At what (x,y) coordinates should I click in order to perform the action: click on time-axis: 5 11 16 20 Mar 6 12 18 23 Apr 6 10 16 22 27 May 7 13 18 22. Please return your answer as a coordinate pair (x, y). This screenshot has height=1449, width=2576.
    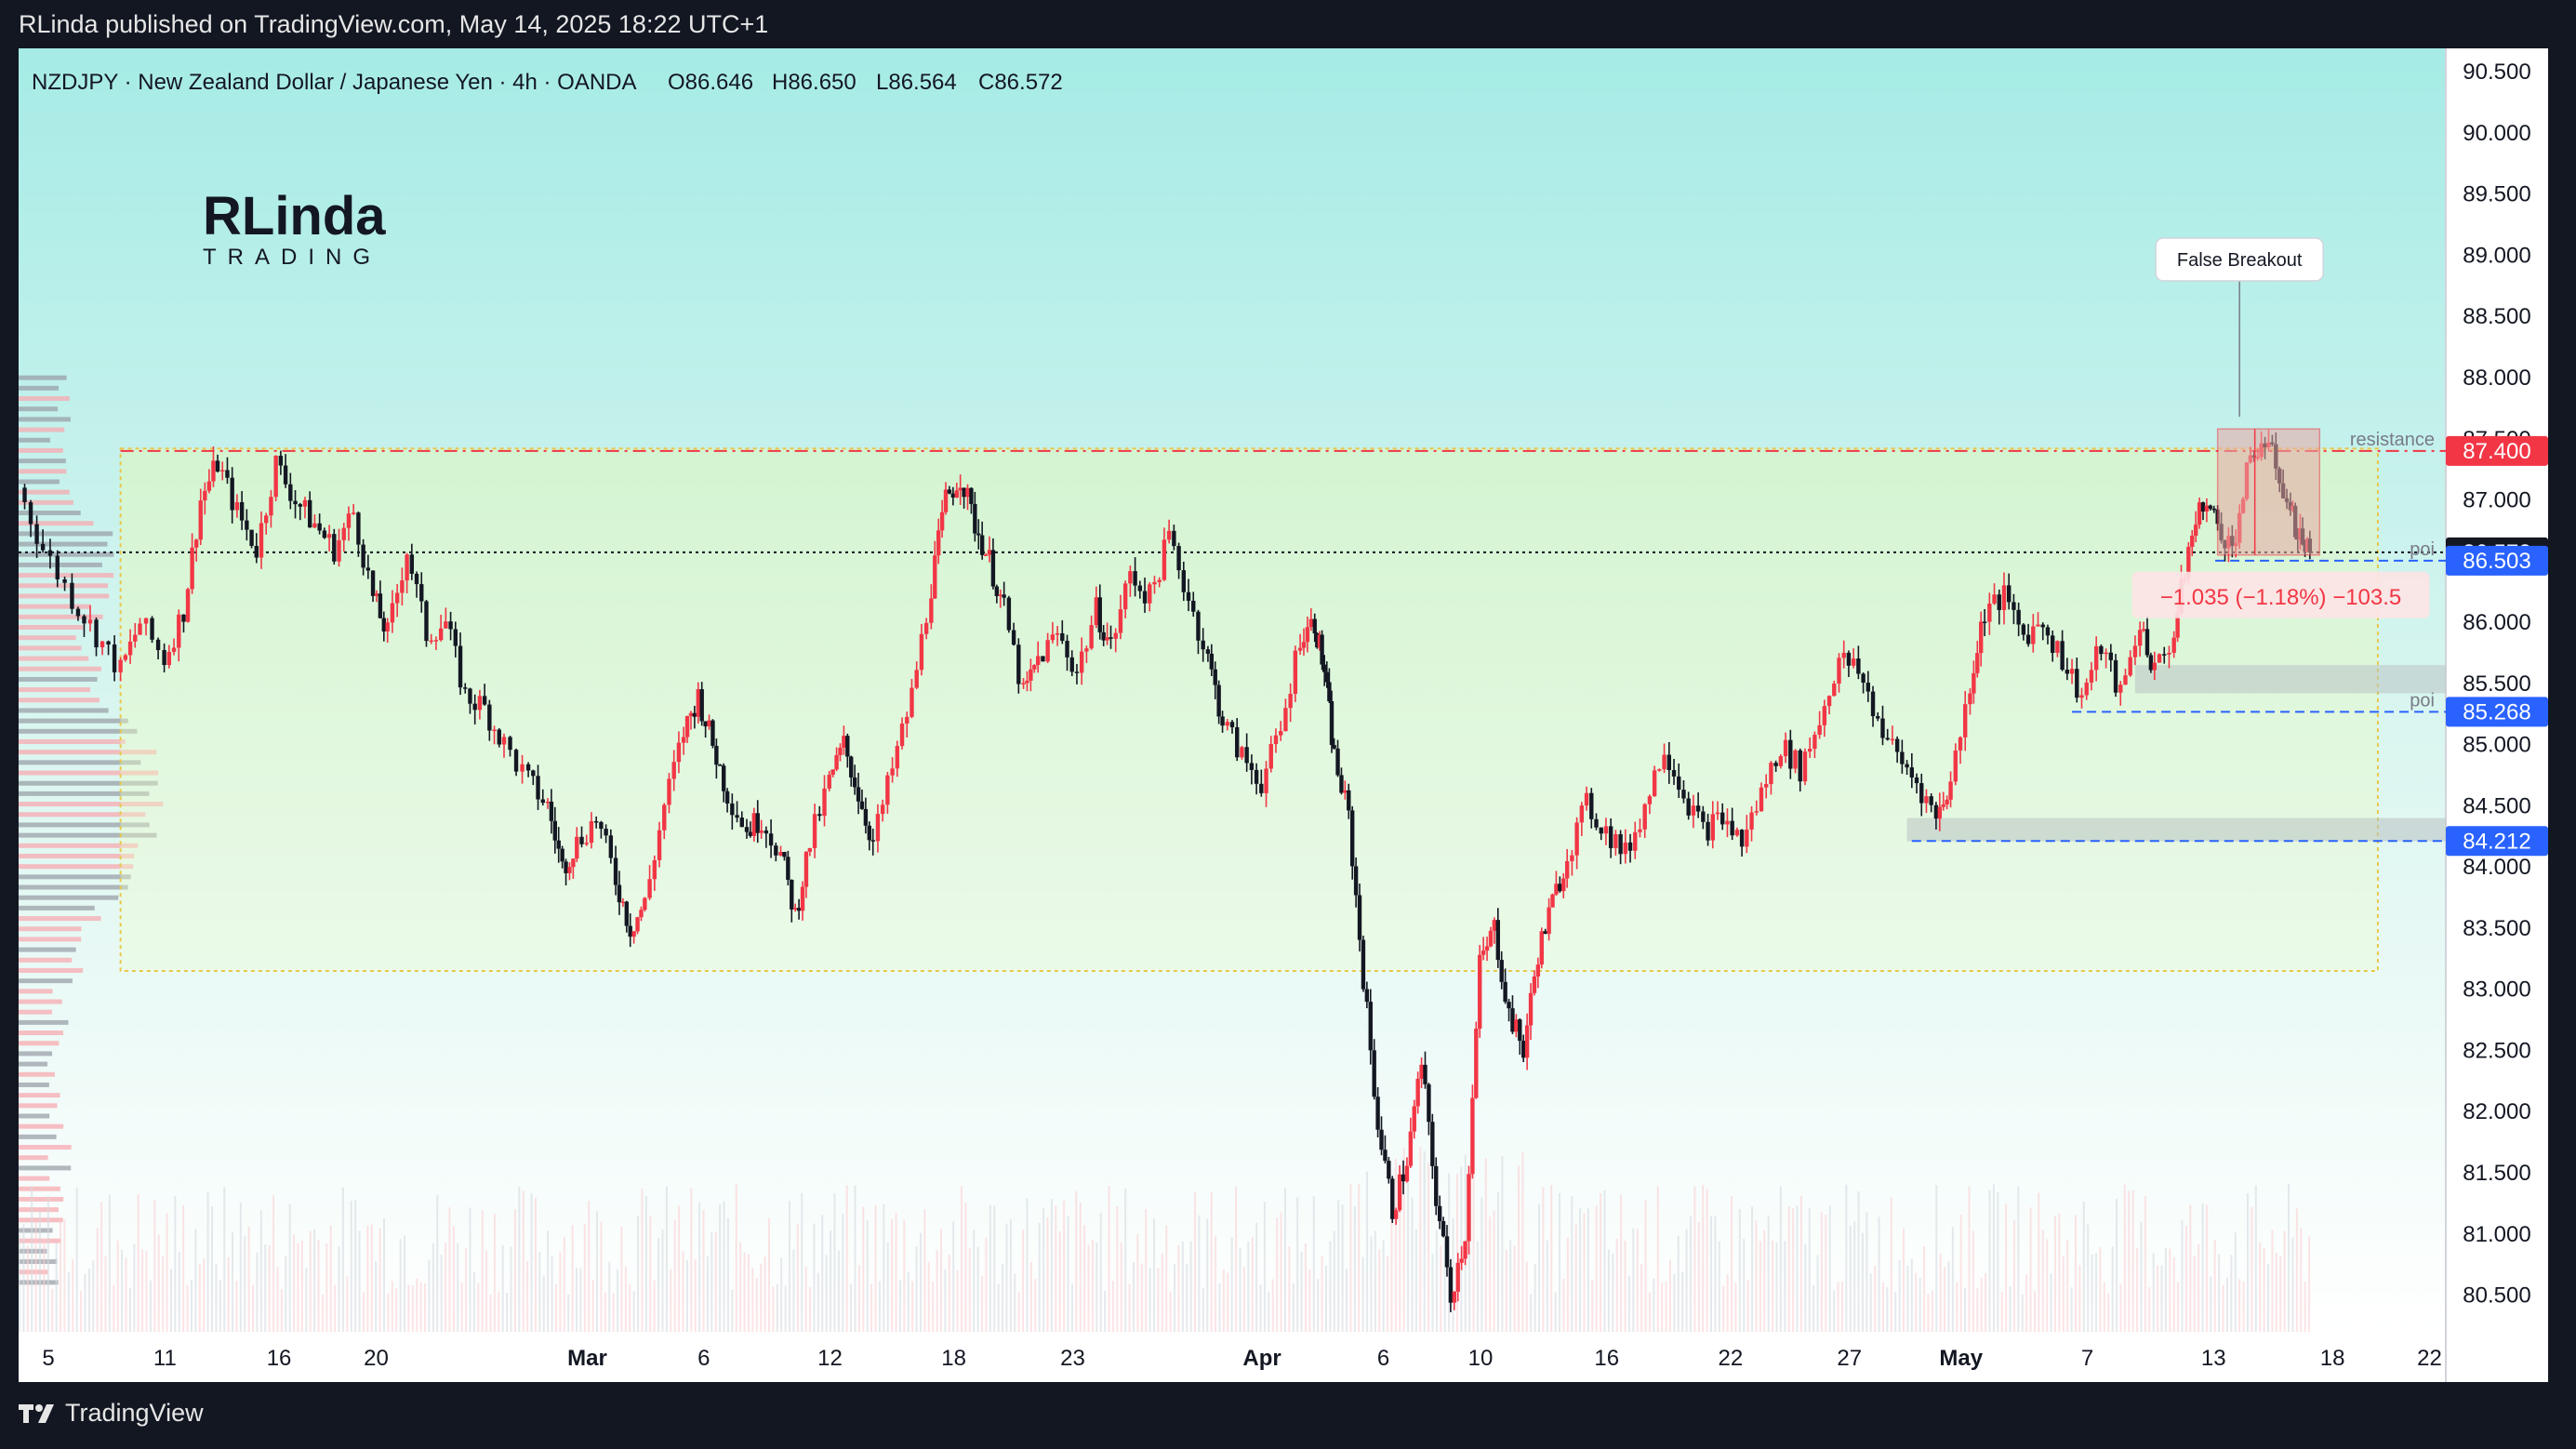
    Looking at the image, I should click on (1241, 1358).